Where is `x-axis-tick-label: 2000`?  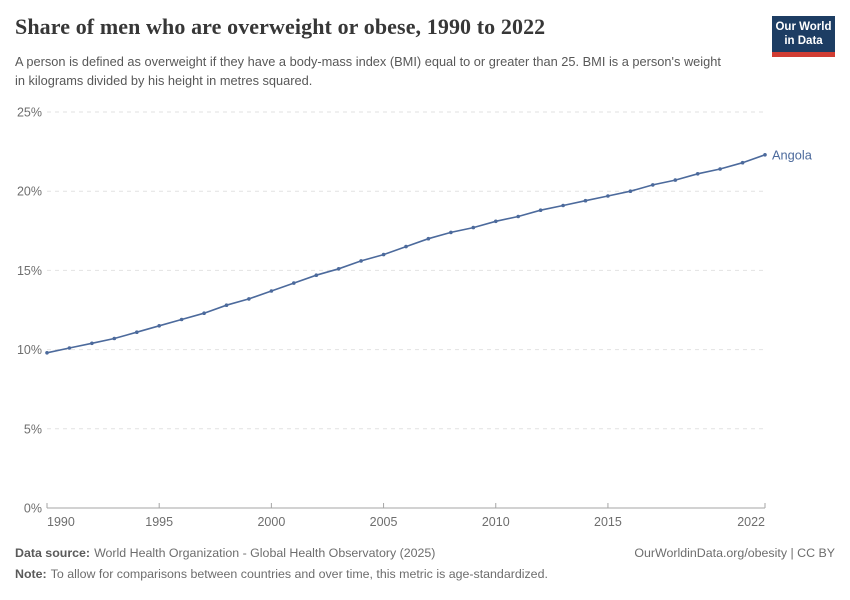
x-axis-tick-label: 2000 is located at coordinates (271, 522).